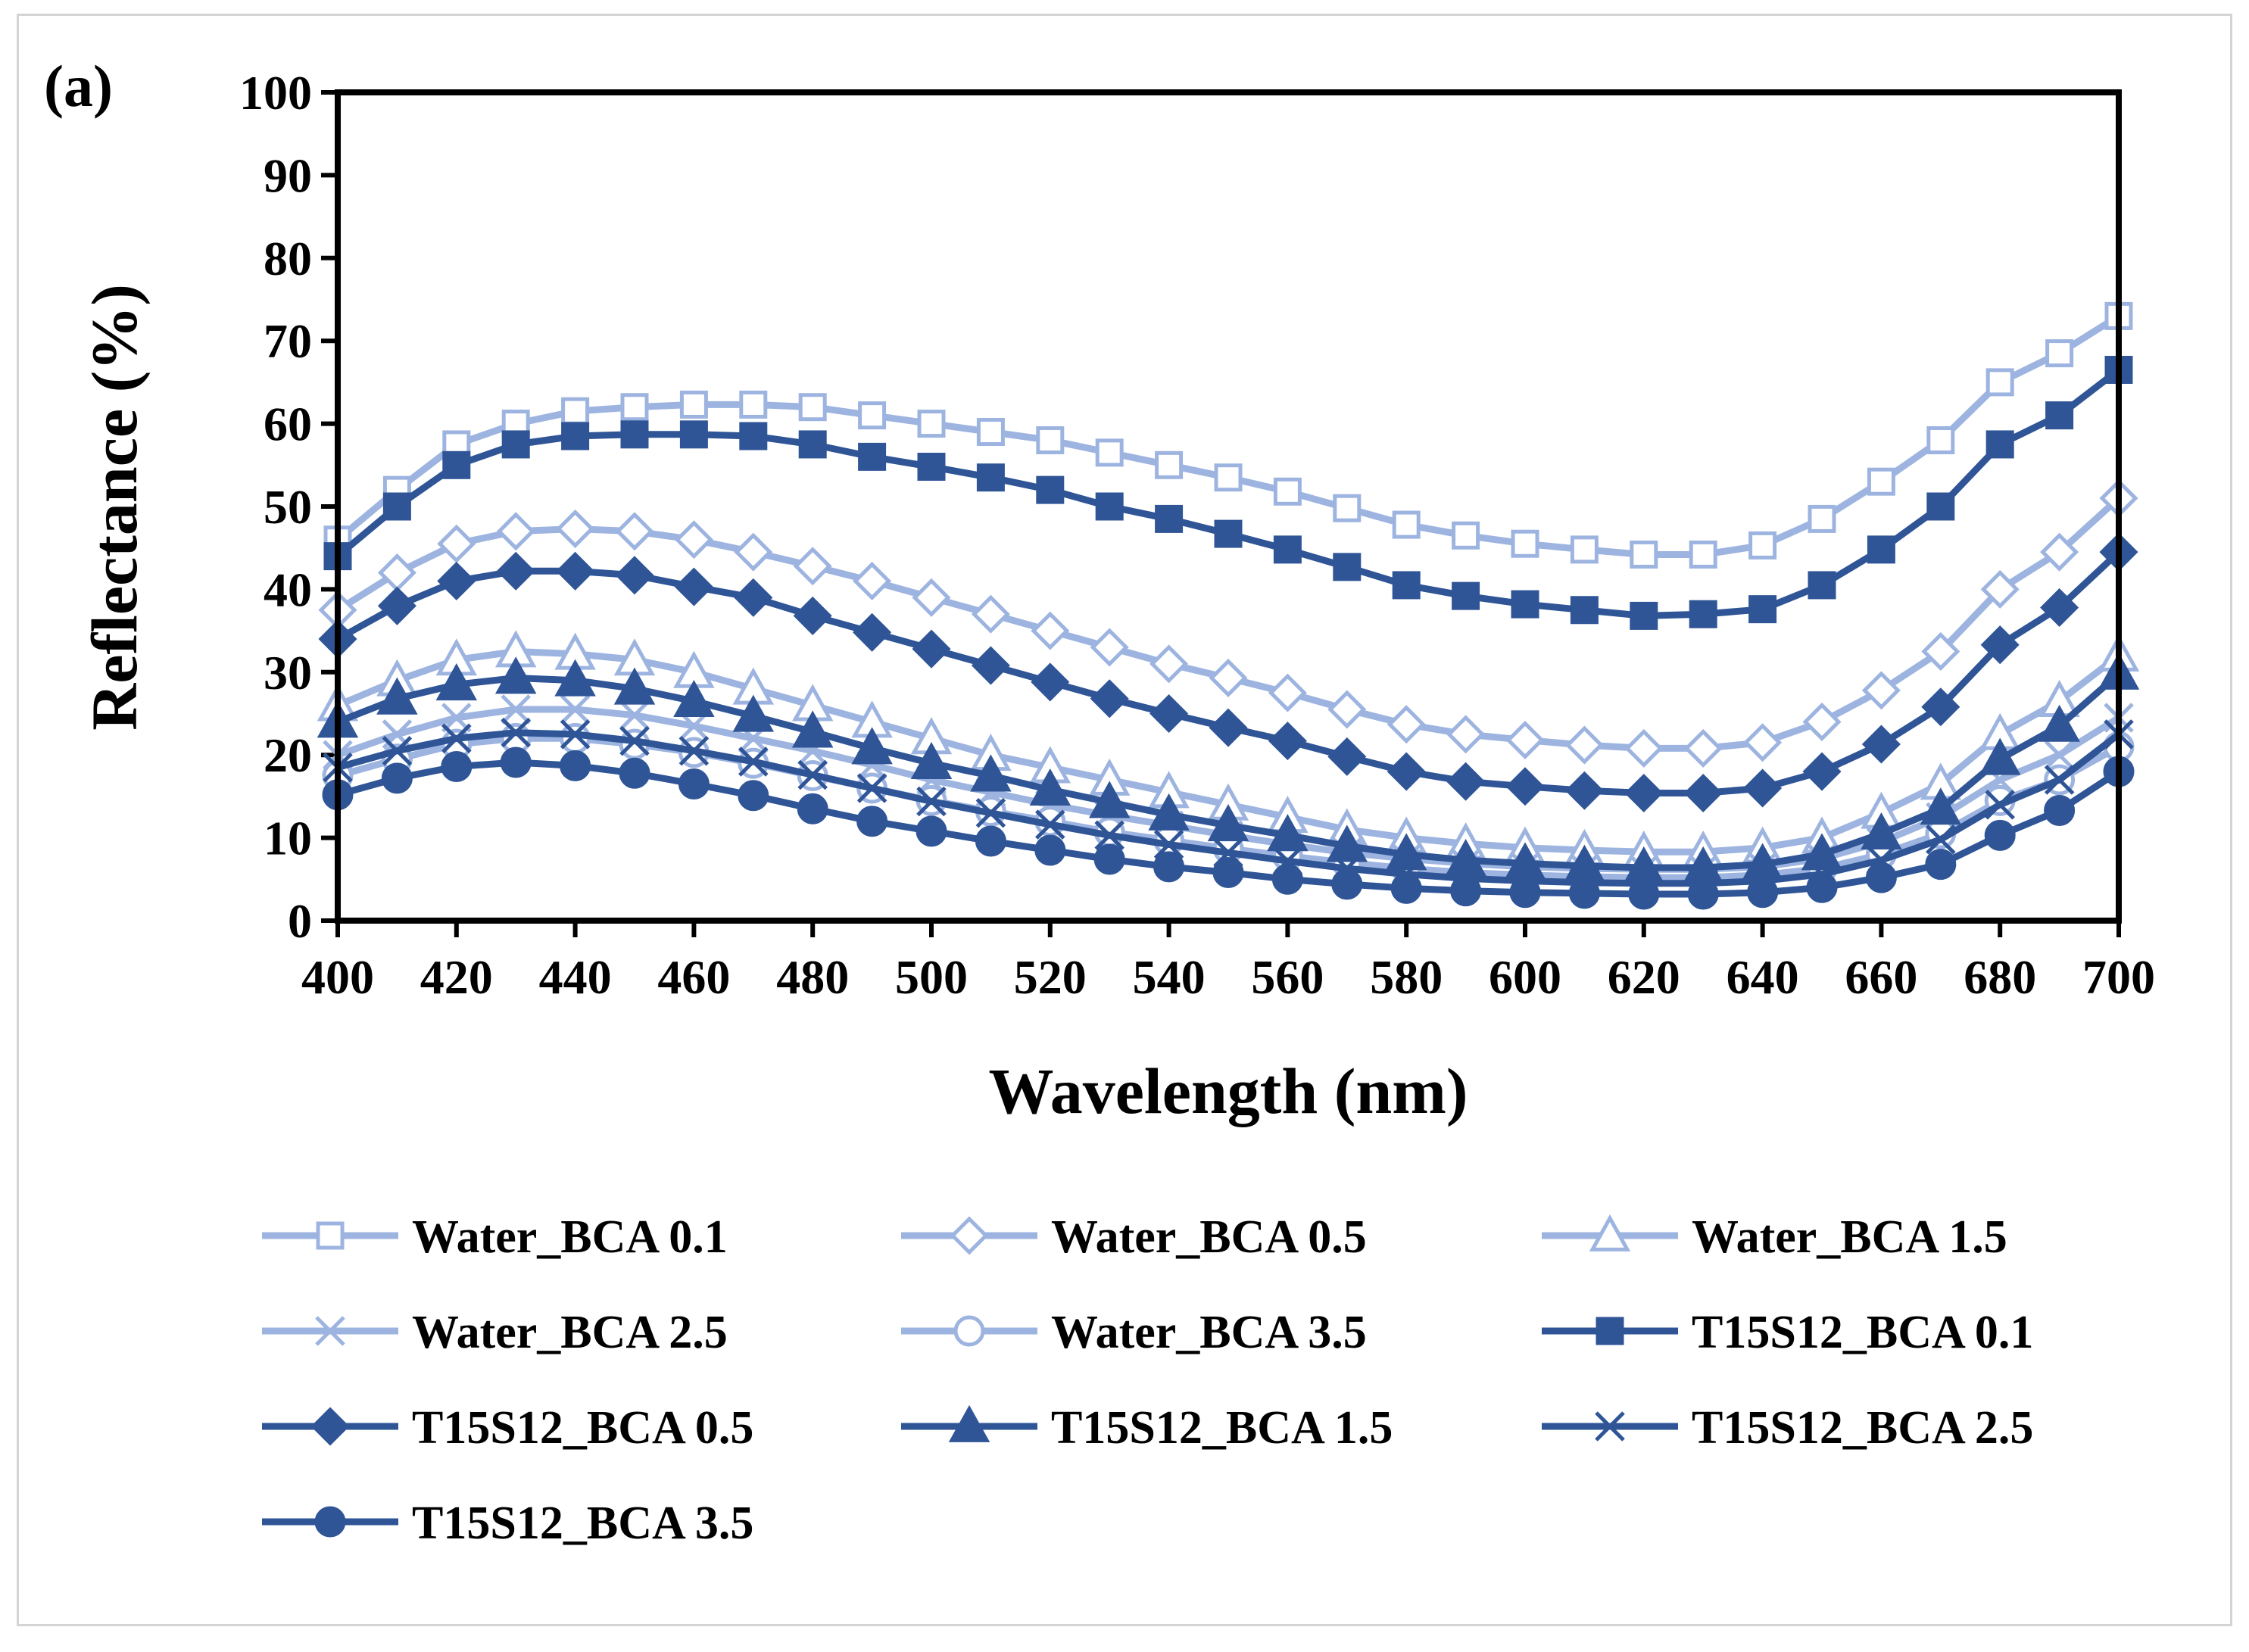 Image resolution: width=2249 pixels, height=1652 pixels. I want to click on x-tick-label: 500, so click(932, 977).